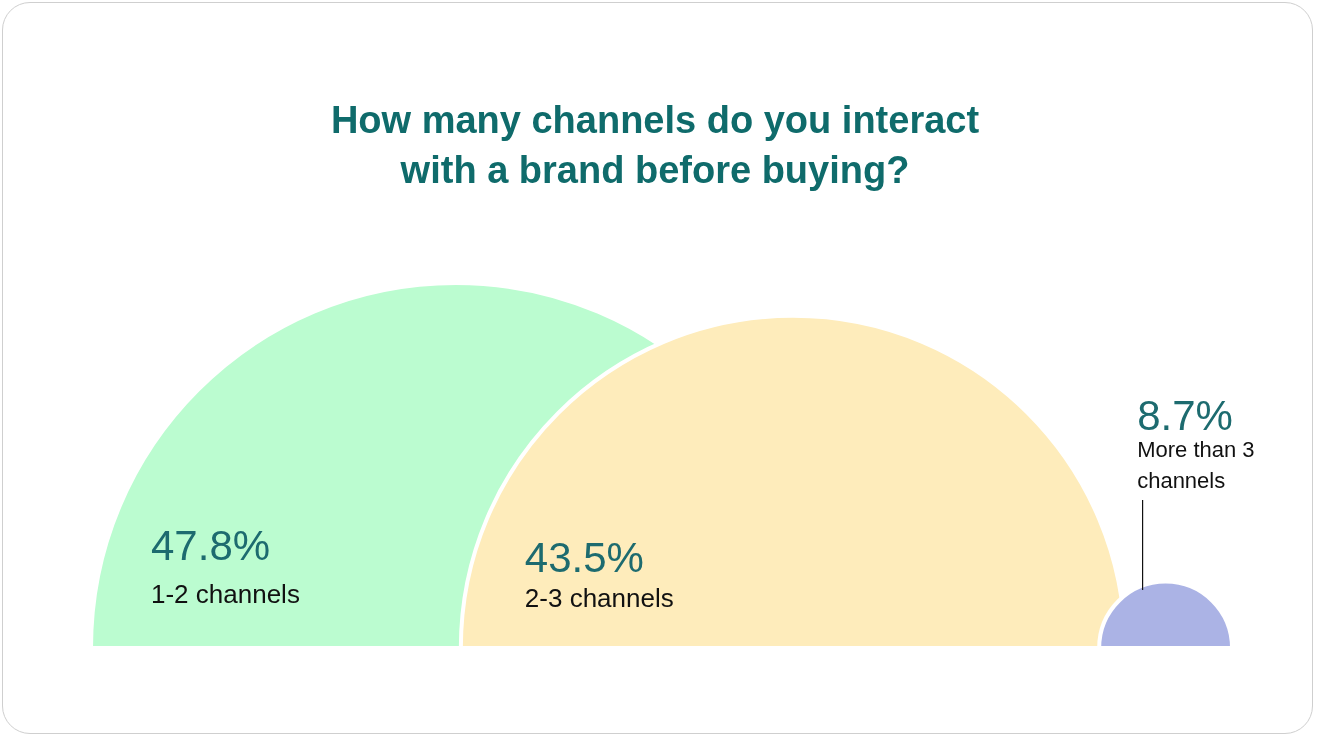  I want to click on data-label: 43.5%, so click(584, 557).